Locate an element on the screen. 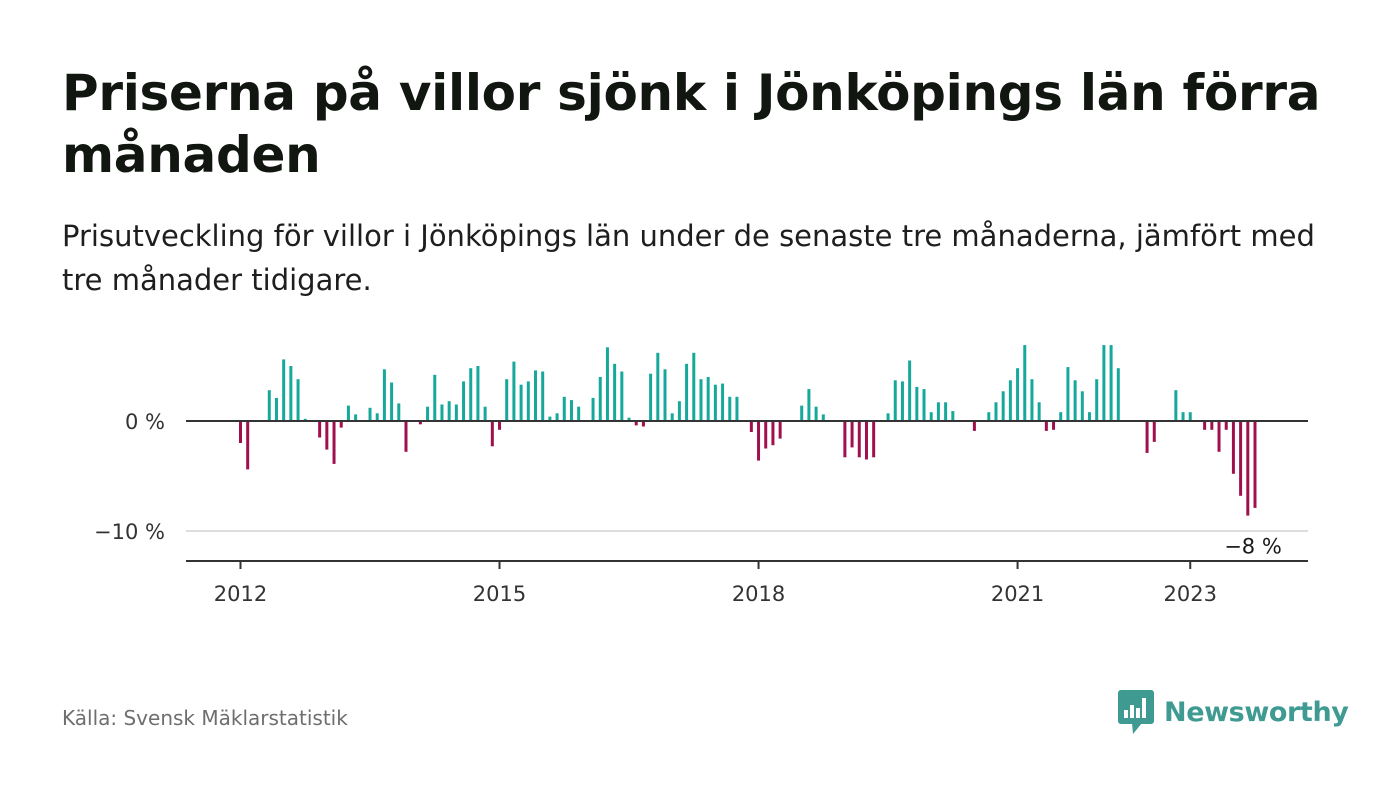  y-tick-label: 0 % is located at coordinates (145, 422).